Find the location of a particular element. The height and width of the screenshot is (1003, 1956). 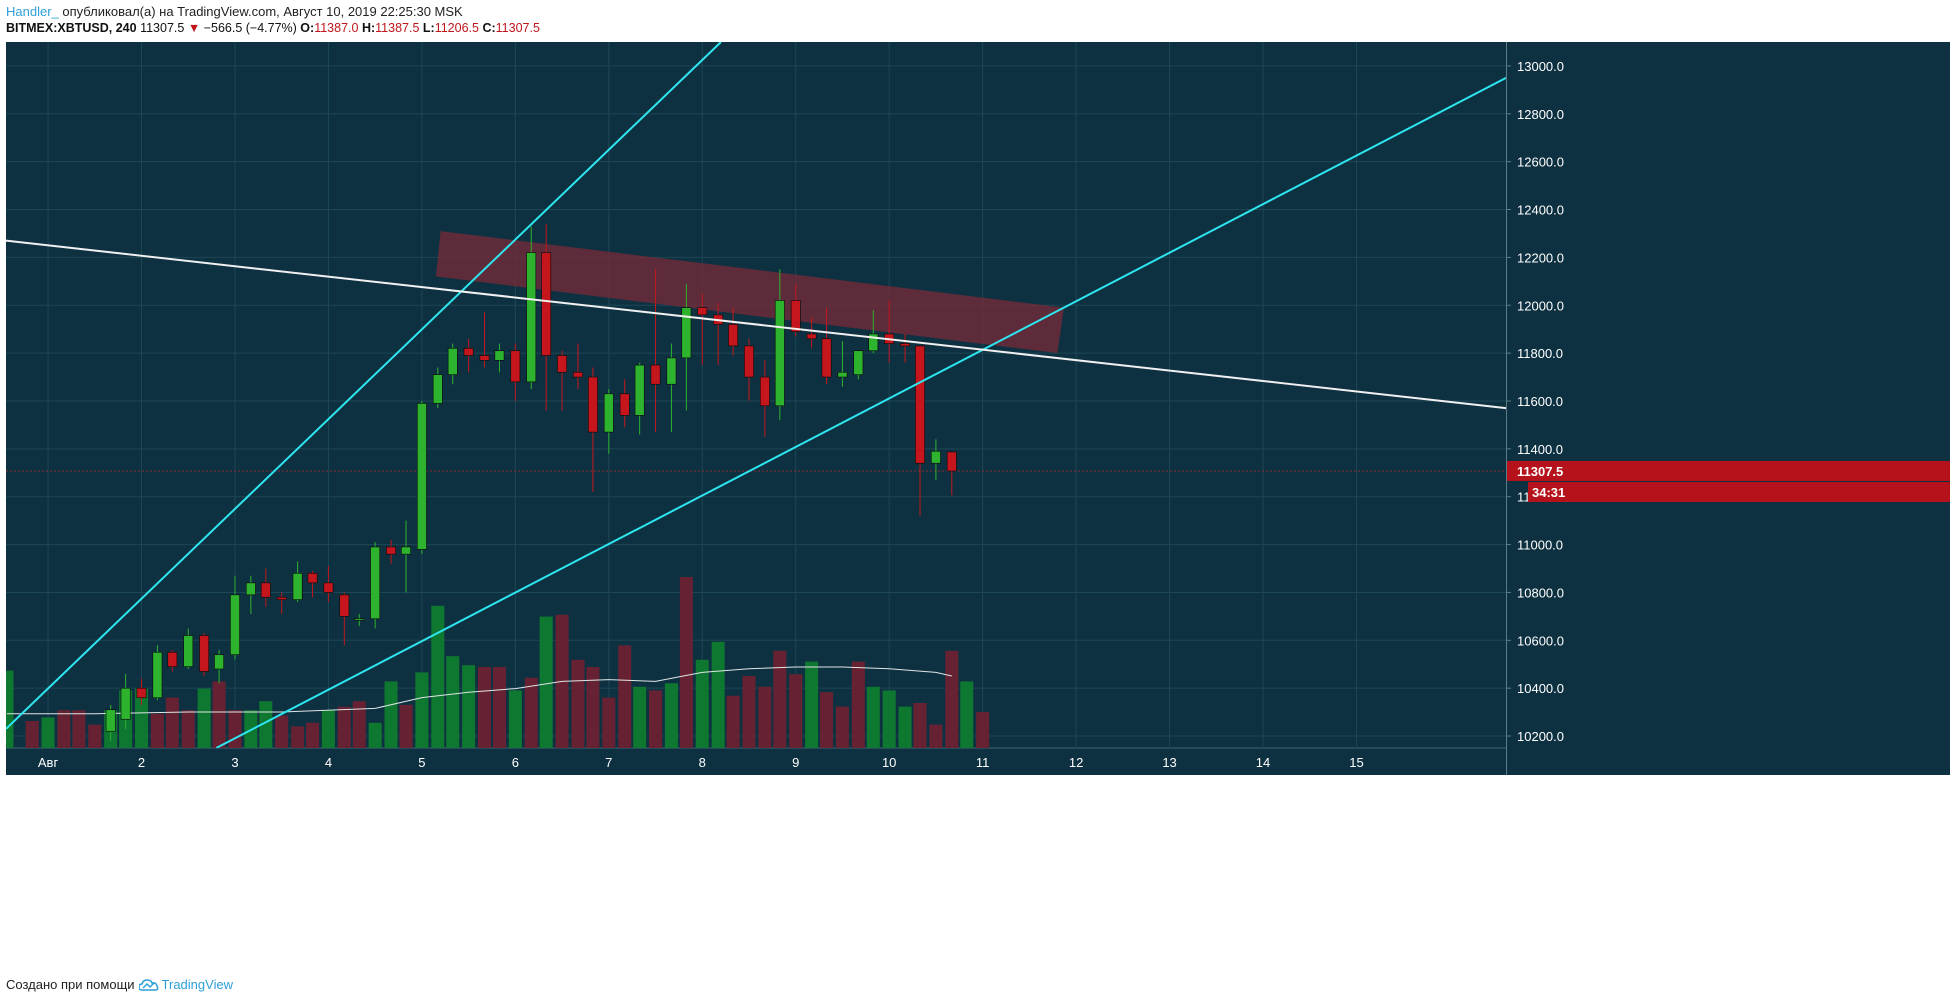

volume-moving-average is located at coordinates (479, 690).